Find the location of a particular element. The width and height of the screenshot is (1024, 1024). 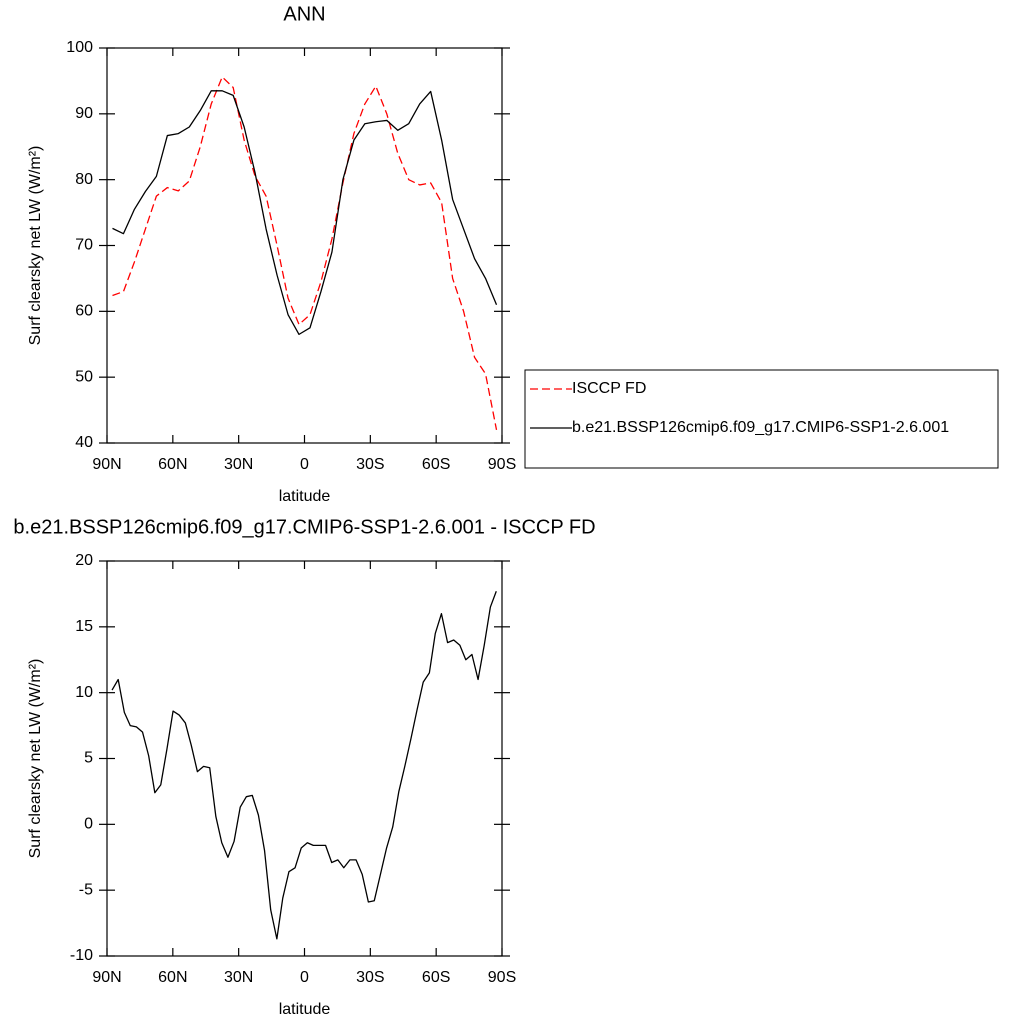

y-tick-label: 100 is located at coordinates (79, 47).